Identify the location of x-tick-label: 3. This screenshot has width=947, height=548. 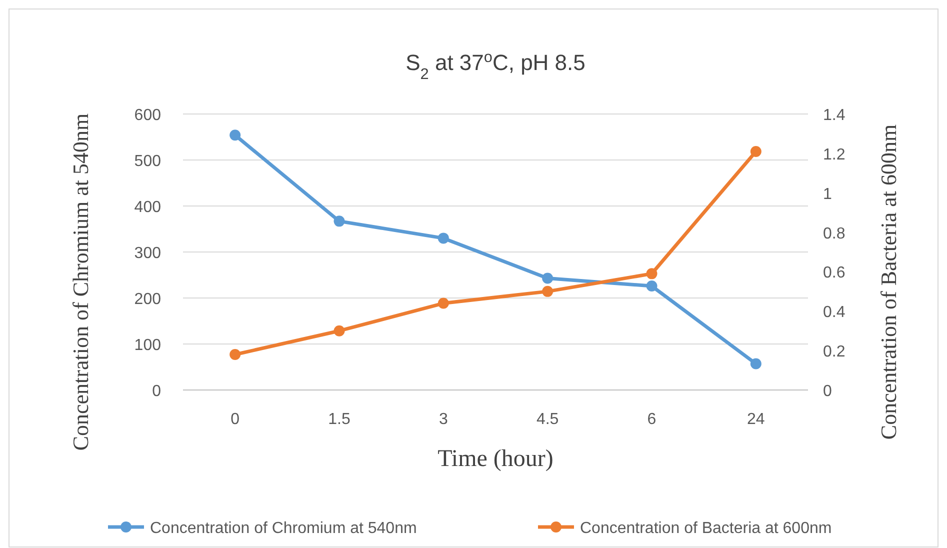
(443, 419).